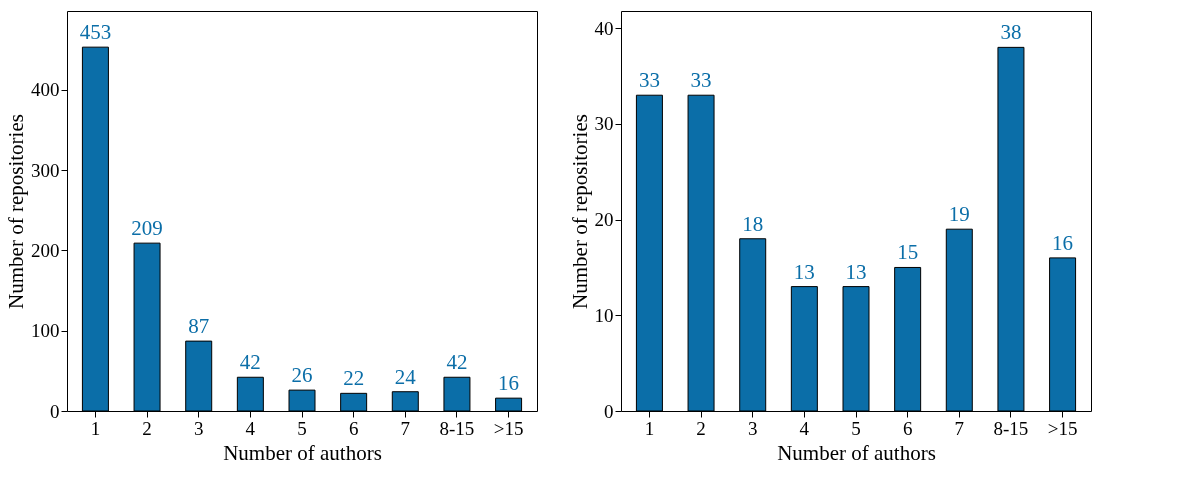 The image size is (1192, 504). Describe the element at coordinates (604, 28) in the screenshot. I see `y-tick-label: 40` at that location.